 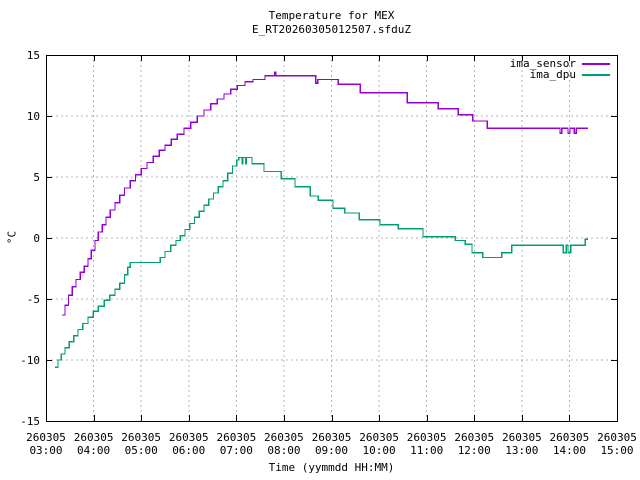 What do you see at coordinates (36, 238) in the screenshot?
I see `y-tick-label: 0` at bounding box center [36, 238].